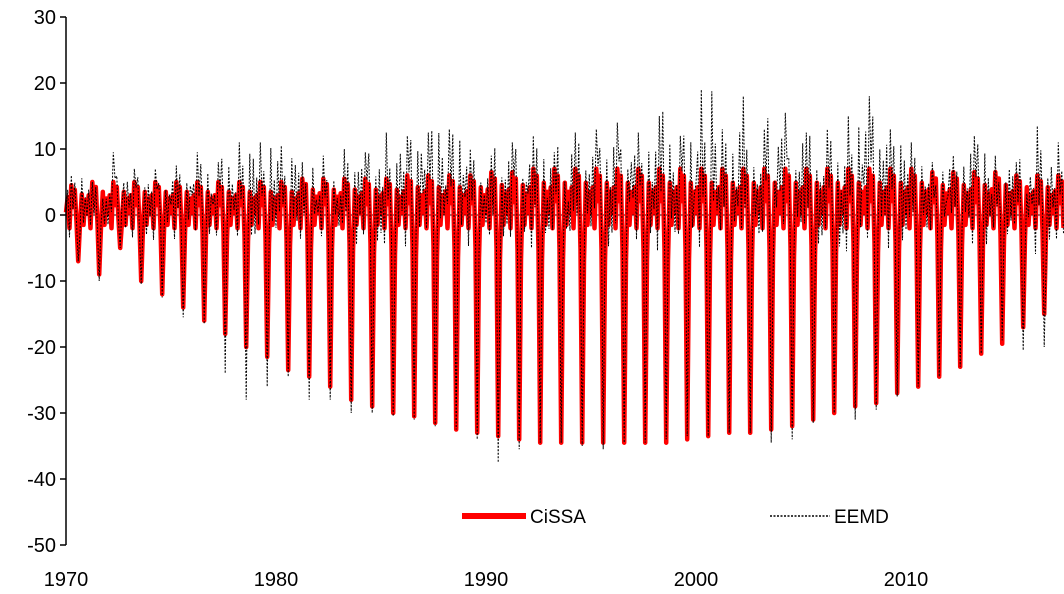  I want to click on y-tick-label: 10, so click(45, 150).